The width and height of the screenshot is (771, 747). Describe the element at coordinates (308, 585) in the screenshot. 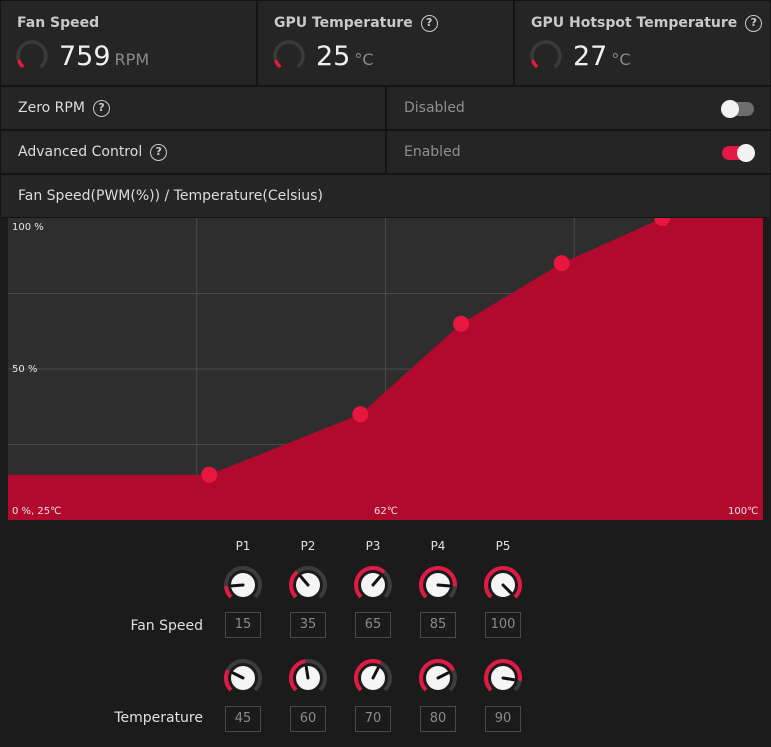

I see `fan-speed-knob-p2` at that location.